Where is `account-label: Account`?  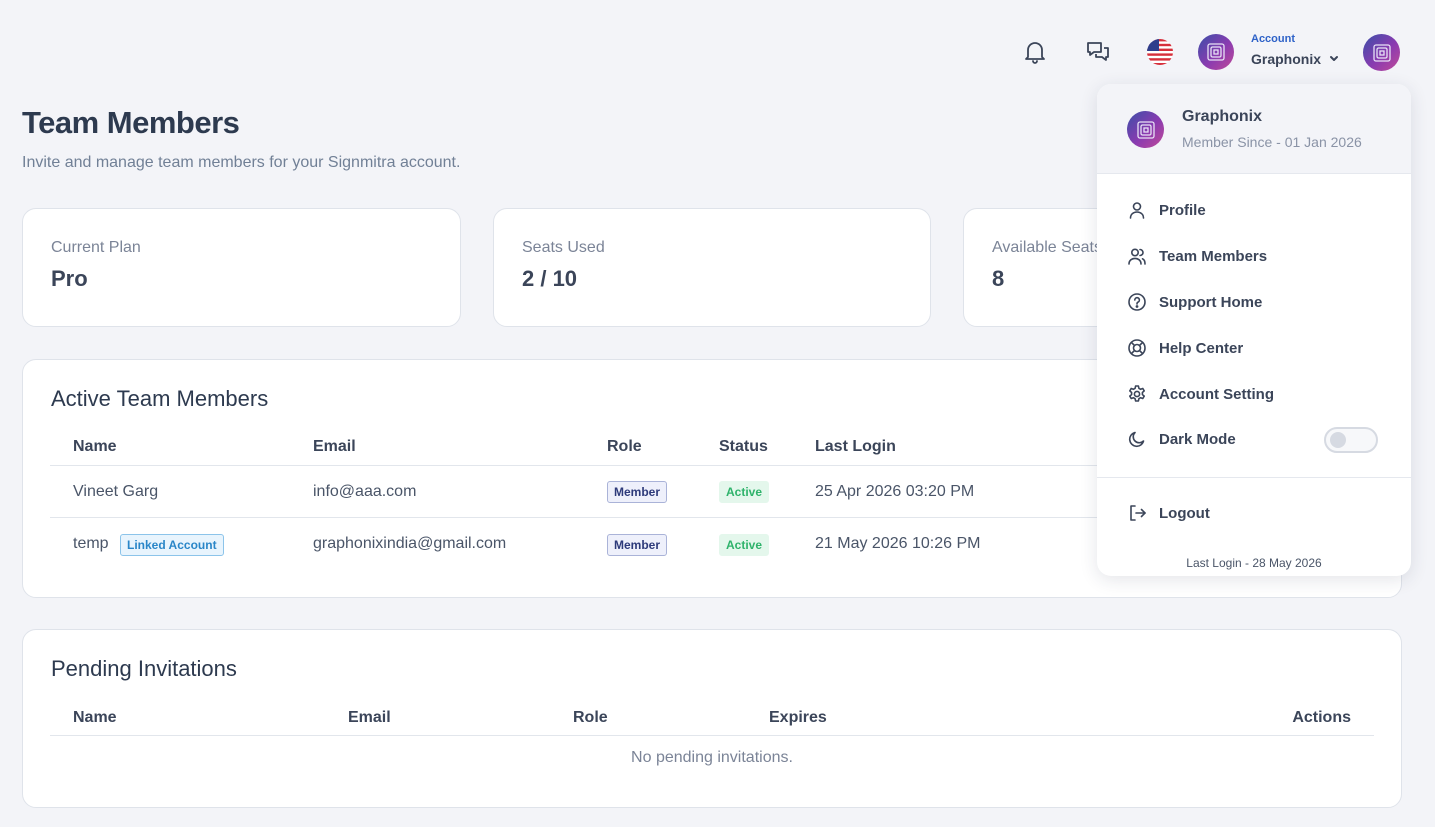 account-label: Account is located at coordinates (1273, 39).